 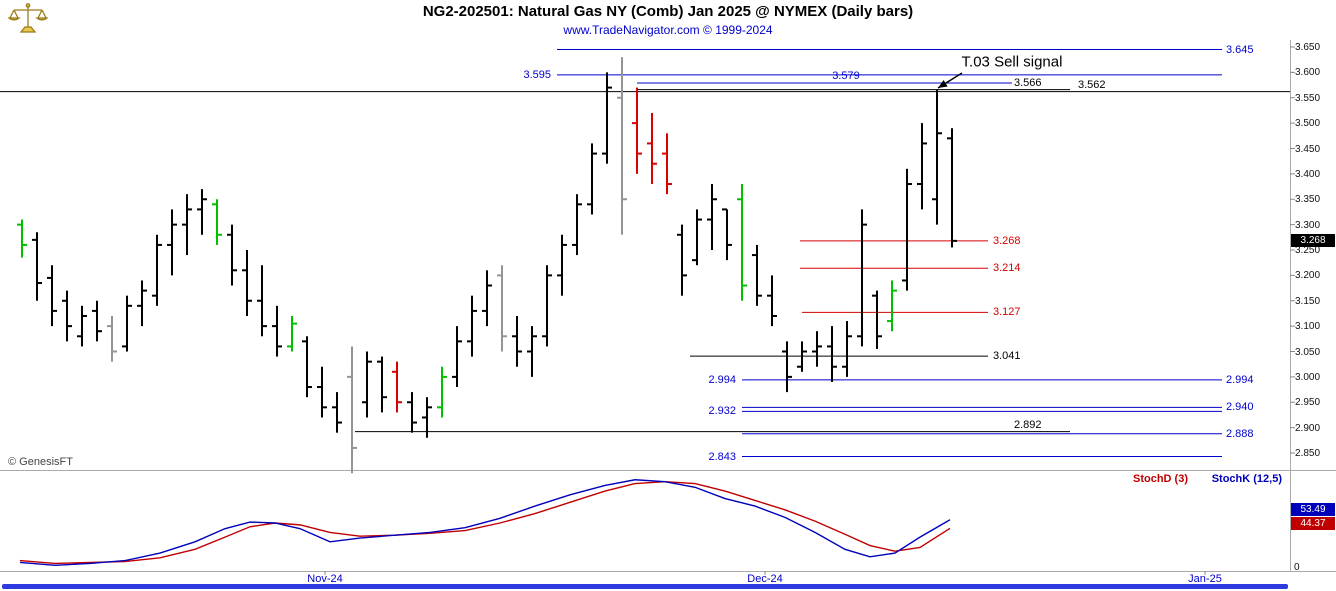 I want to click on tradenavigator-copyright-link: www.TradeNavigator.com © 1999-2024, so click(x=668, y=30).